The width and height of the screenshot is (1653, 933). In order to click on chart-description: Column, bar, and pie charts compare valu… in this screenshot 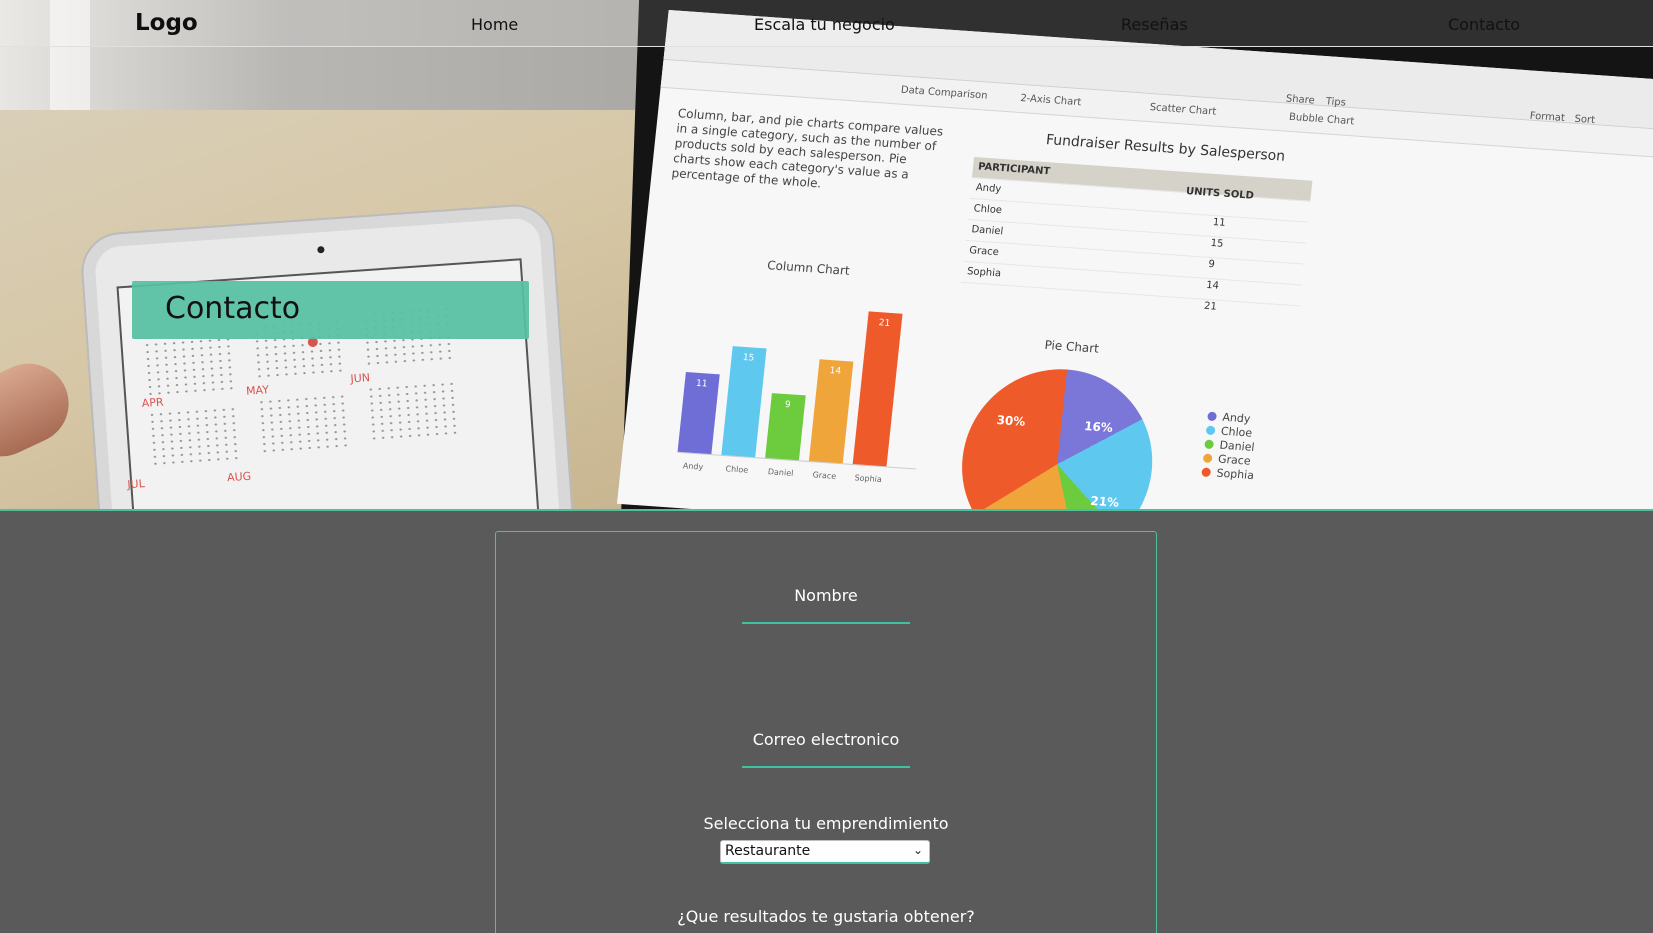, I will do `click(807, 148)`.